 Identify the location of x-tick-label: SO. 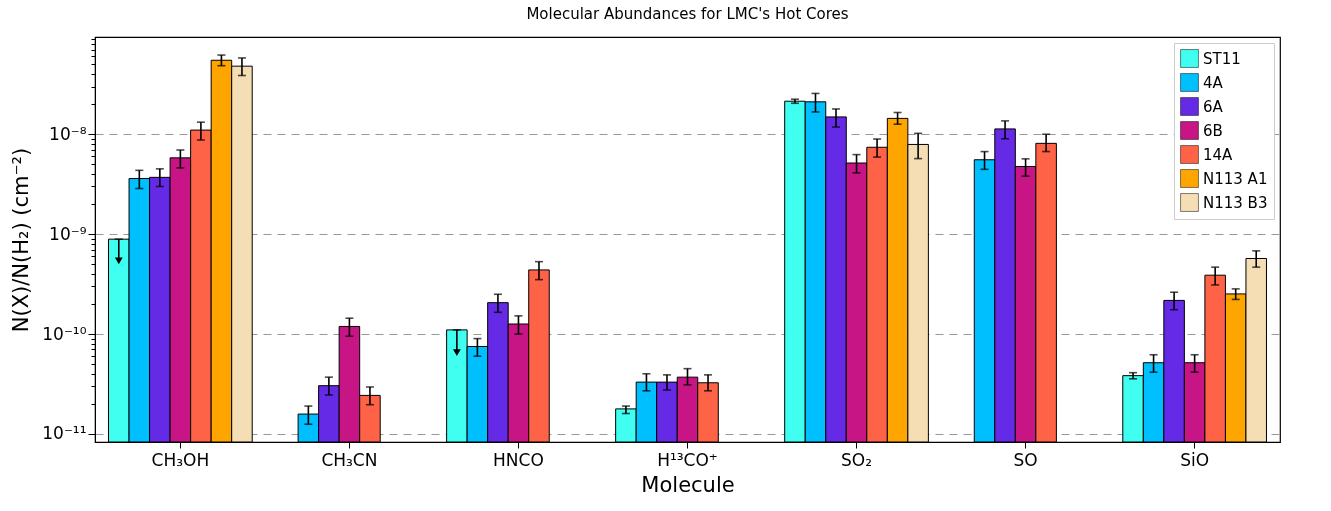
(1025, 459).